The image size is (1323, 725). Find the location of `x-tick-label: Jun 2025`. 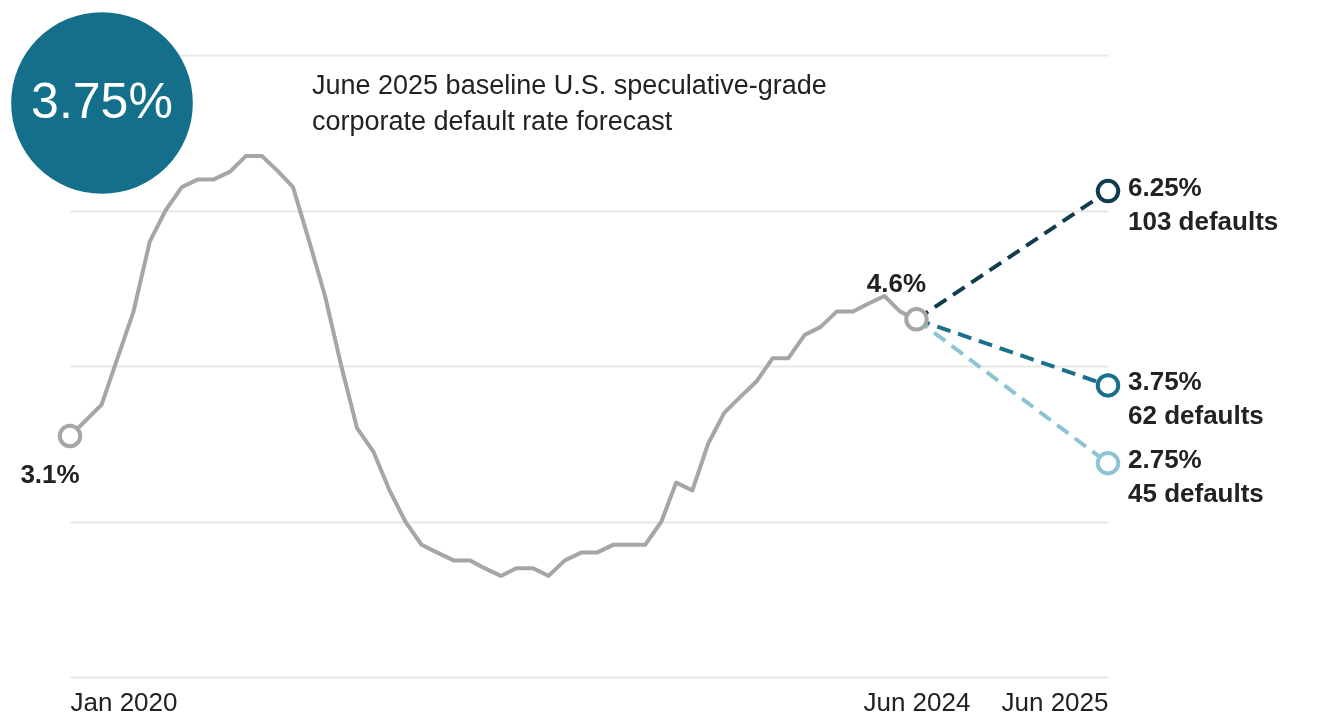

x-tick-label: Jun 2025 is located at coordinates (1055, 701).